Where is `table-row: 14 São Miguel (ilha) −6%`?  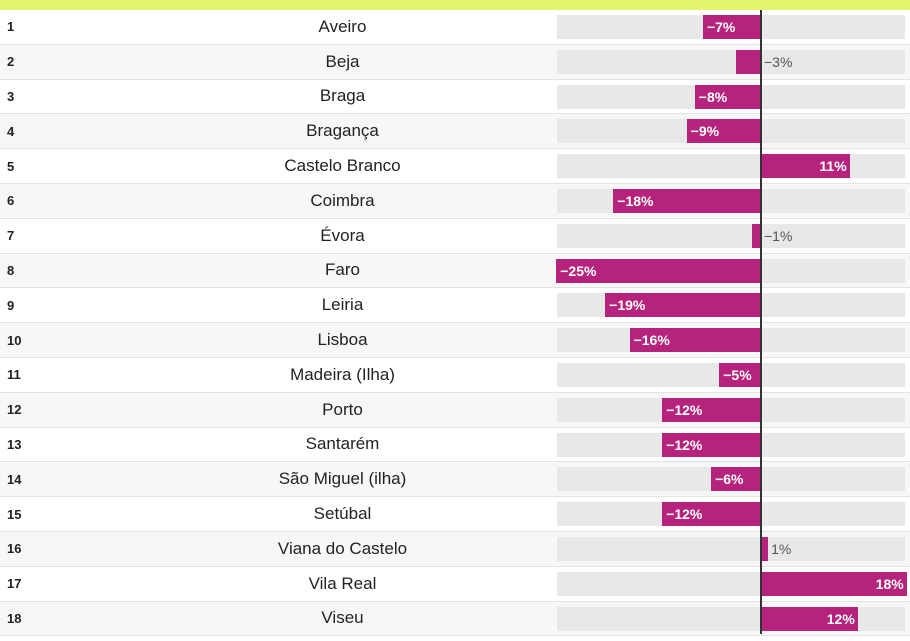 table-row: 14 São Miguel (ilha) −6% is located at coordinates (455, 480).